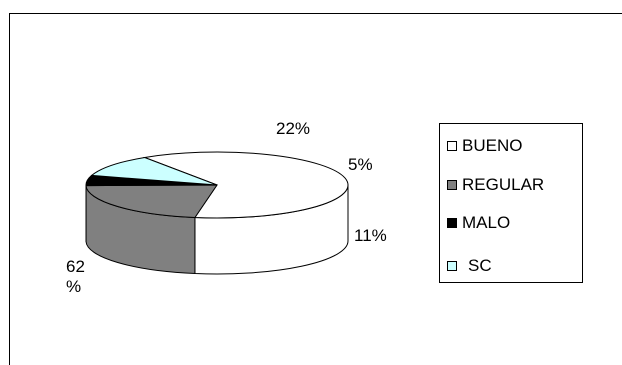 This screenshot has width=622, height=365. I want to click on legend-item-sc: SC, so click(469, 266).